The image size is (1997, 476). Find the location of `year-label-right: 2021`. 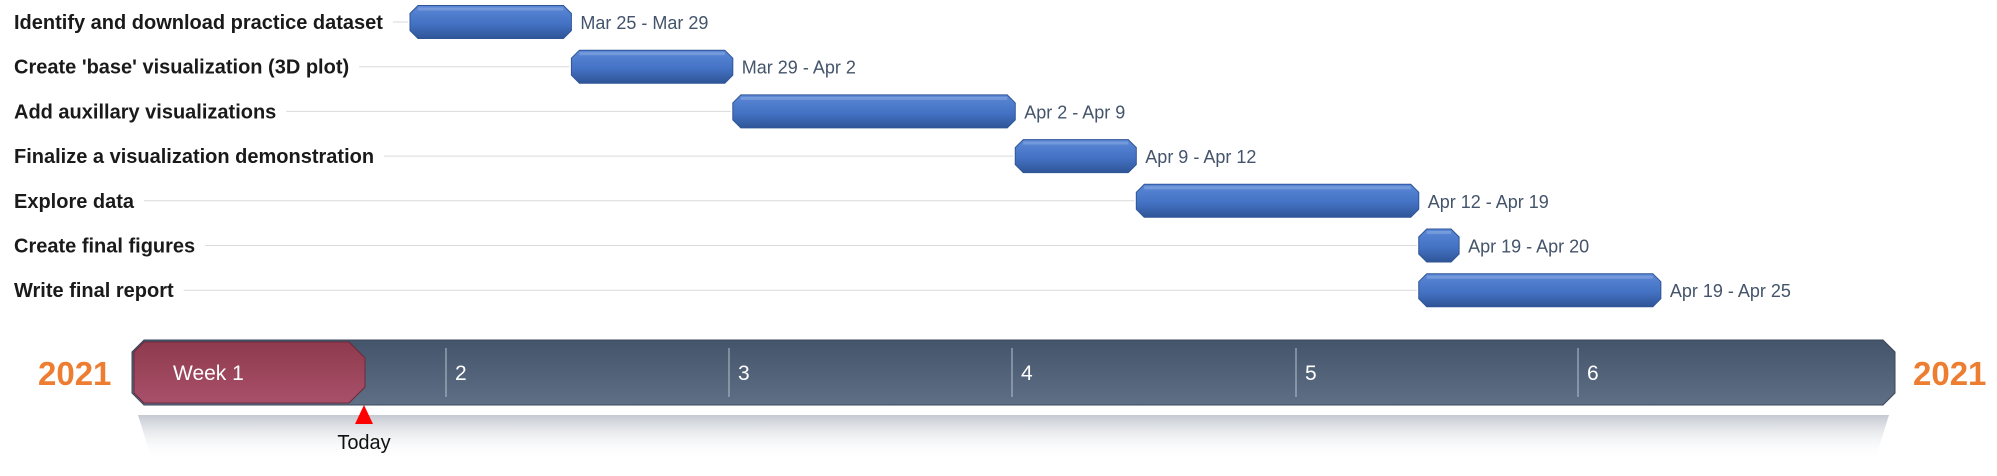

year-label-right: 2021 is located at coordinates (1949, 373).